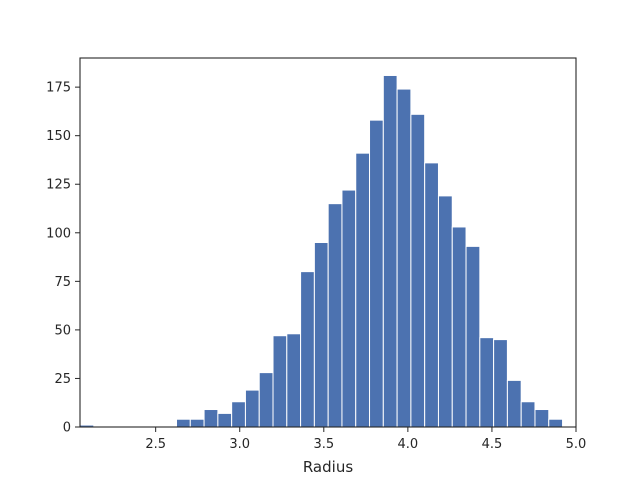 The image size is (640, 480). Describe the element at coordinates (408, 444) in the screenshot. I see `x-tick-label: 4.0` at that location.